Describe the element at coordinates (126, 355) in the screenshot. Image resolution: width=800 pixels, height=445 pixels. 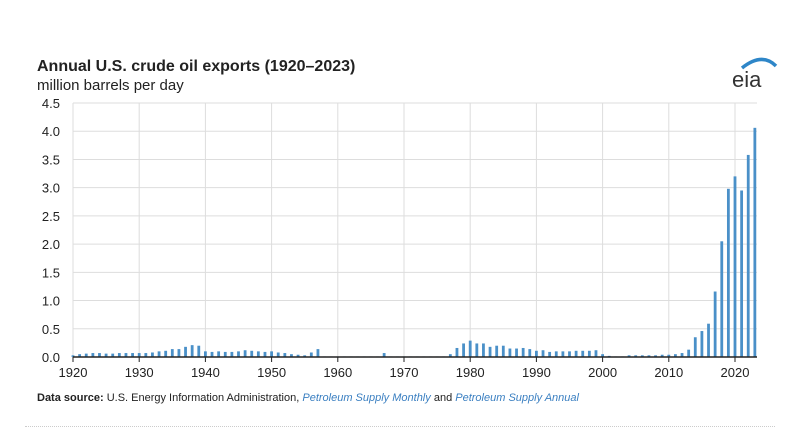
I see `bar-1928` at that location.